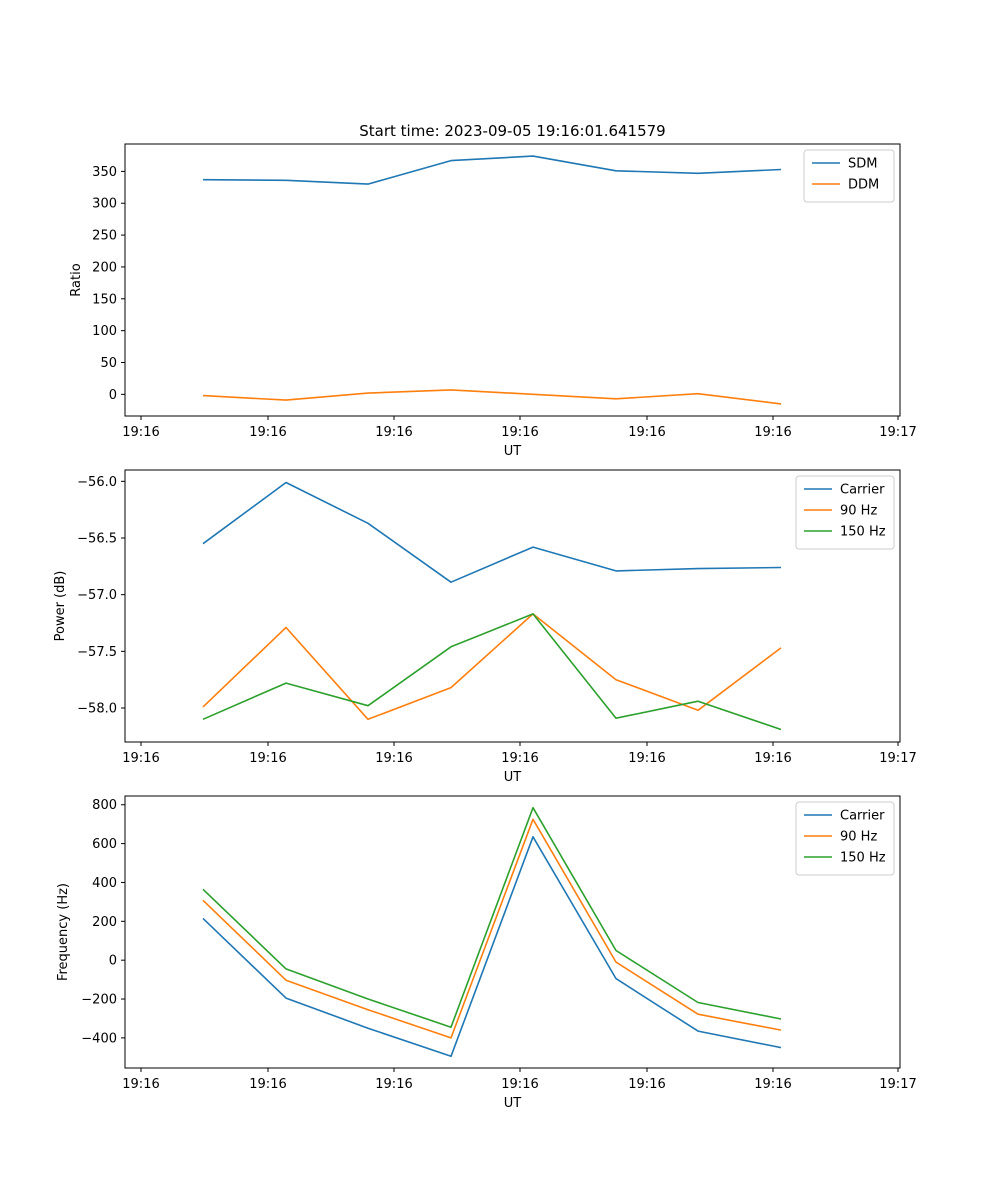  Describe the element at coordinates (104, 844) in the screenshot. I see `y-tick-label: 600` at that location.